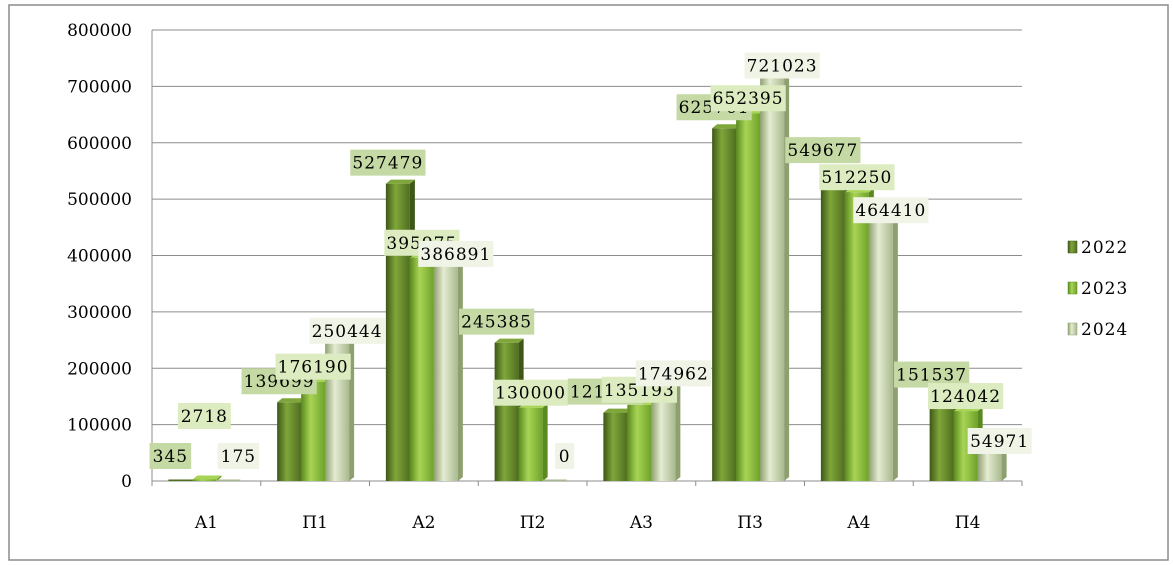 Image resolution: width=1173 pixels, height=565 pixels. I want to click on data-label: 549677, so click(823, 150).